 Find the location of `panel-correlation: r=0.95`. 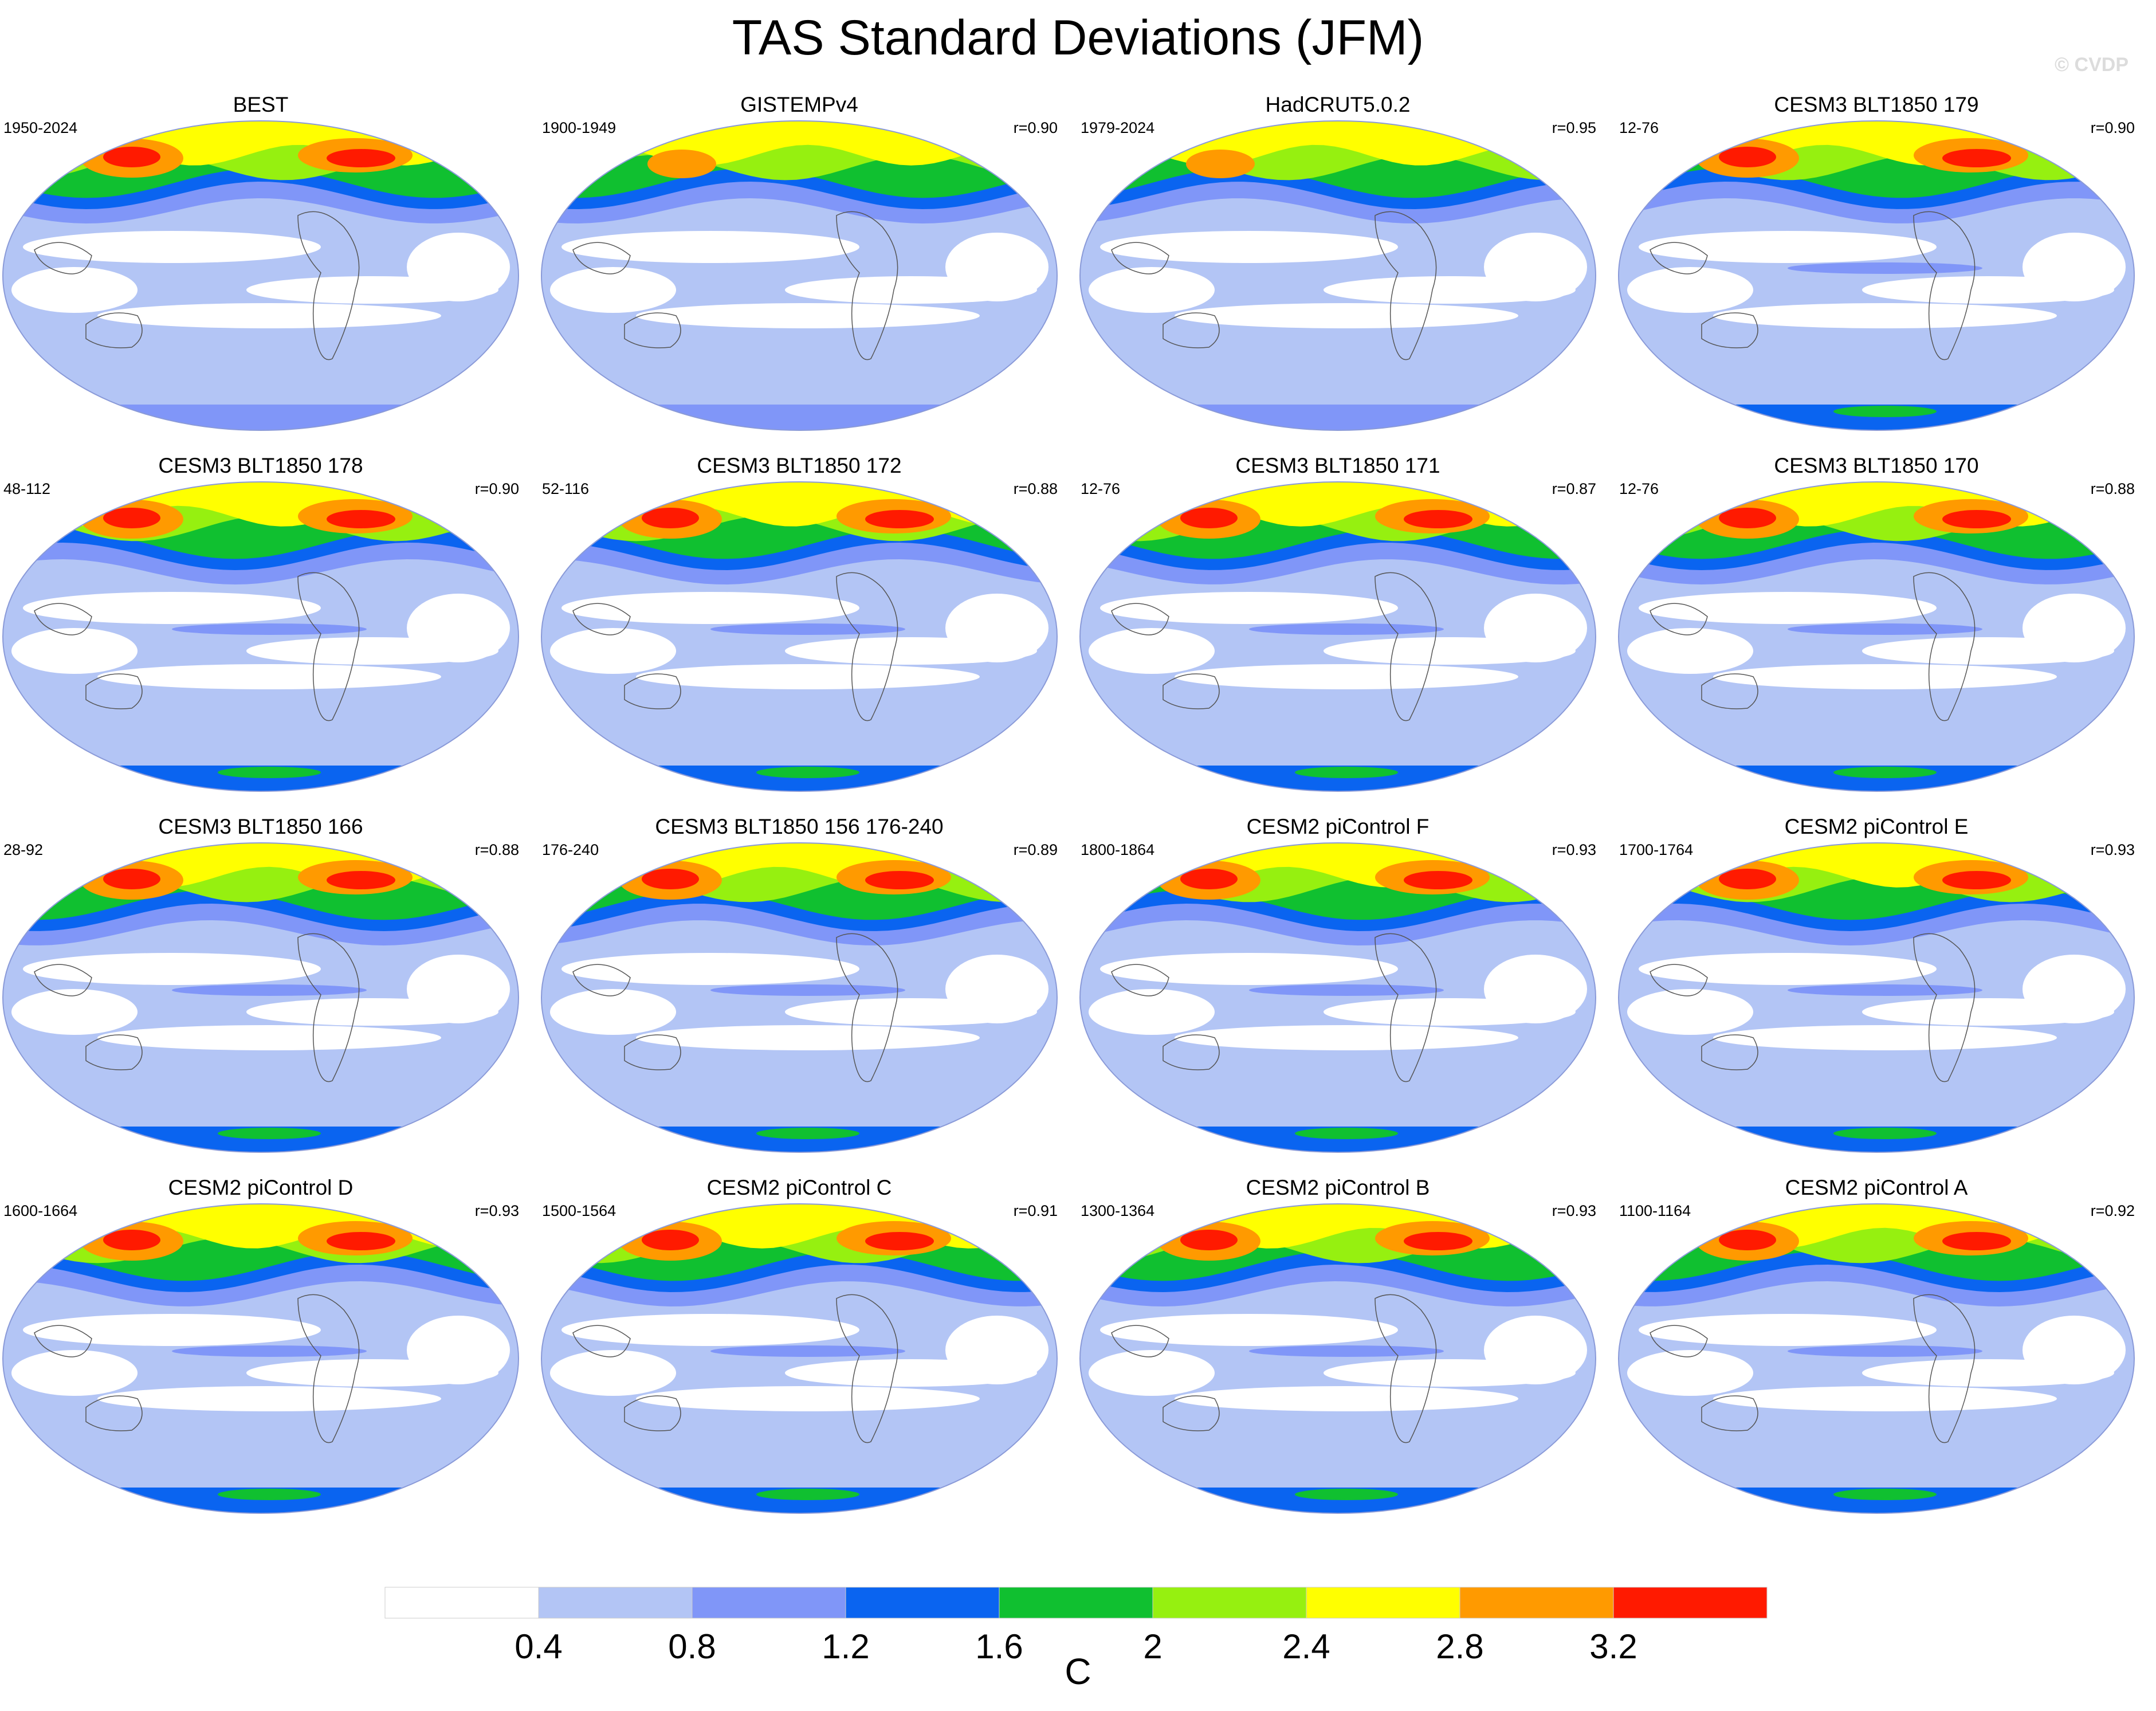

panel-correlation: r=0.95 is located at coordinates (1574, 127).